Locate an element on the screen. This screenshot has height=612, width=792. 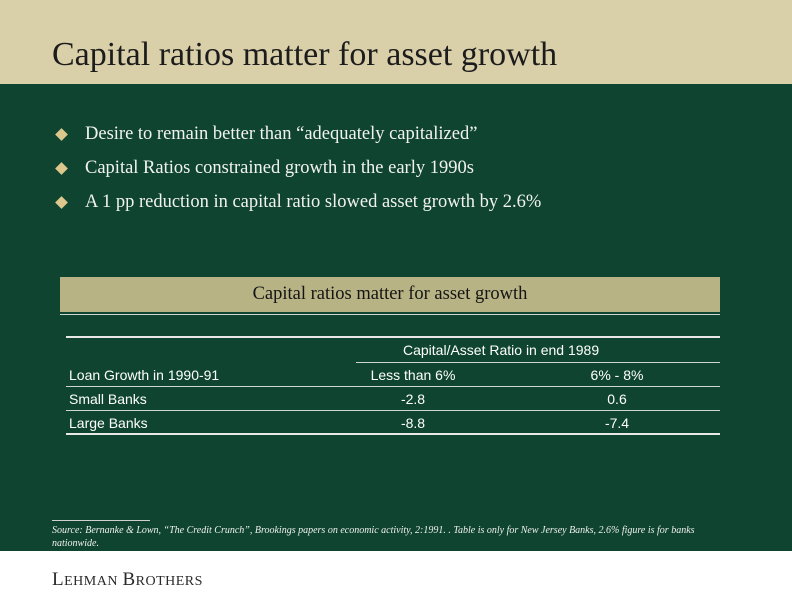
column-header-6-to-8: 6% - 8% is located at coordinates (617, 375).